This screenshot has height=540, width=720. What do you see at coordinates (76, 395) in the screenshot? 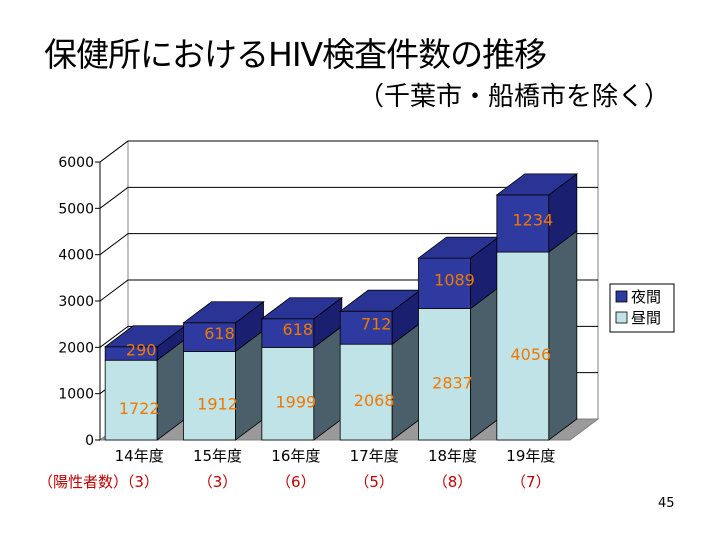
I see `y-tick-label: 1000` at bounding box center [76, 395].